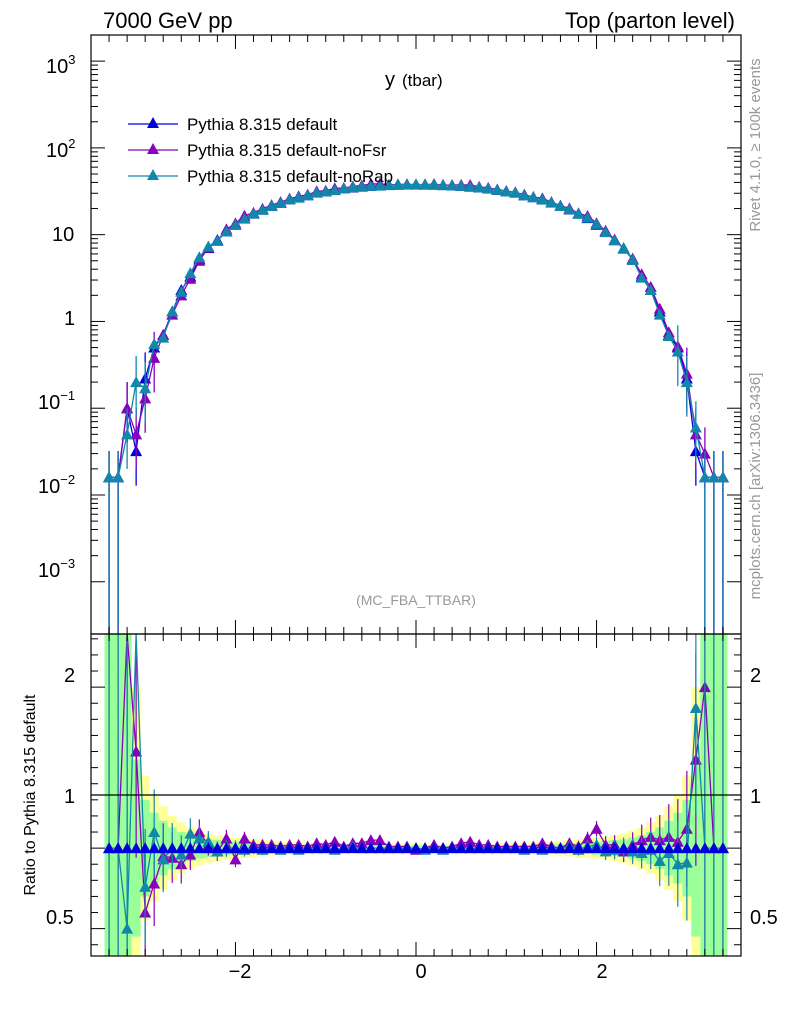 The image size is (786, 1024). What do you see at coordinates (257, 150) in the screenshot?
I see `legend-entry-nofsr: Pythia 8.315 default-noFsr` at bounding box center [257, 150].